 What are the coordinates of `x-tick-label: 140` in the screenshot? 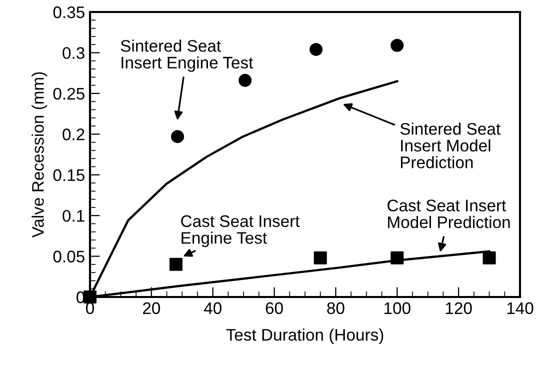 It's located at (520, 308).